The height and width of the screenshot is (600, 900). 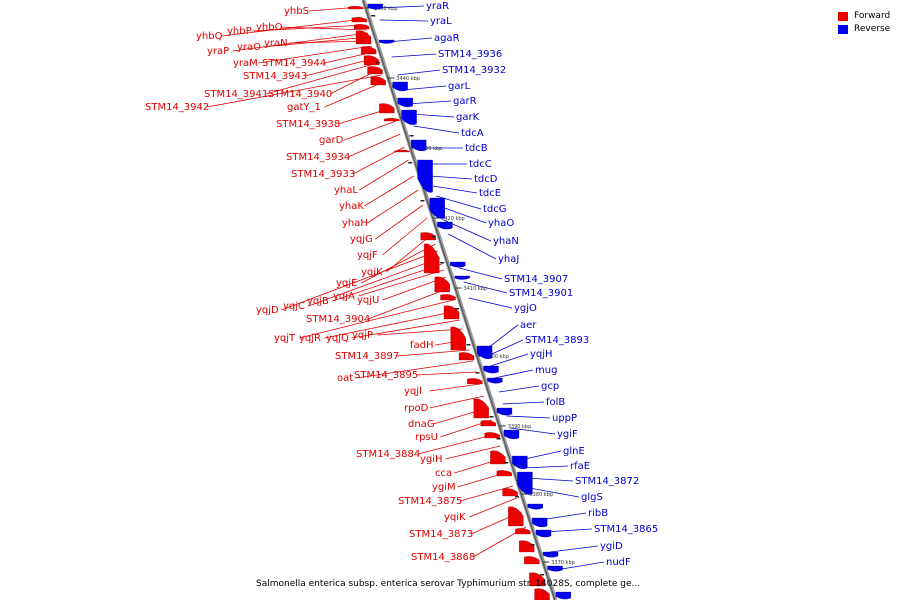 What do you see at coordinates (441, 534) in the screenshot?
I see `forward-gene-label: STM14_3873` at bounding box center [441, 534].